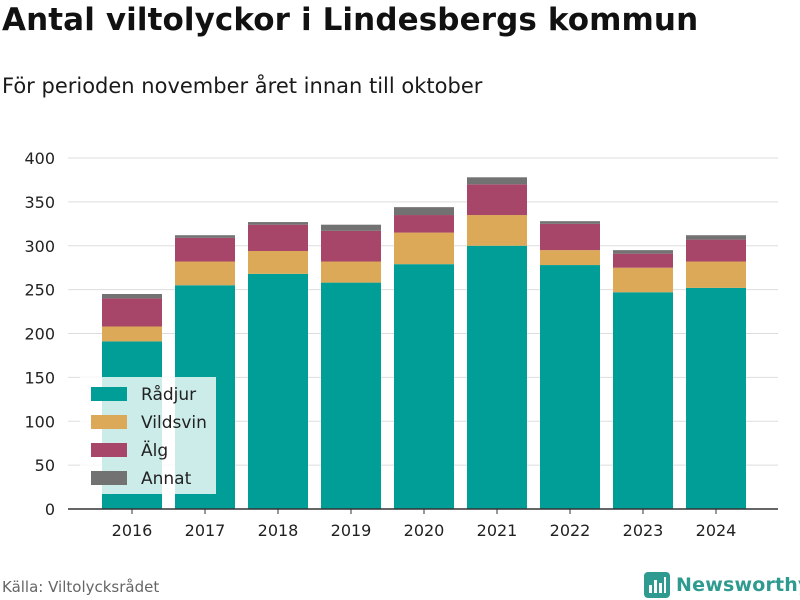  Describe the element at coordinates (166, 479) in the screenshot. I see `legend-label: Annat` at that location.